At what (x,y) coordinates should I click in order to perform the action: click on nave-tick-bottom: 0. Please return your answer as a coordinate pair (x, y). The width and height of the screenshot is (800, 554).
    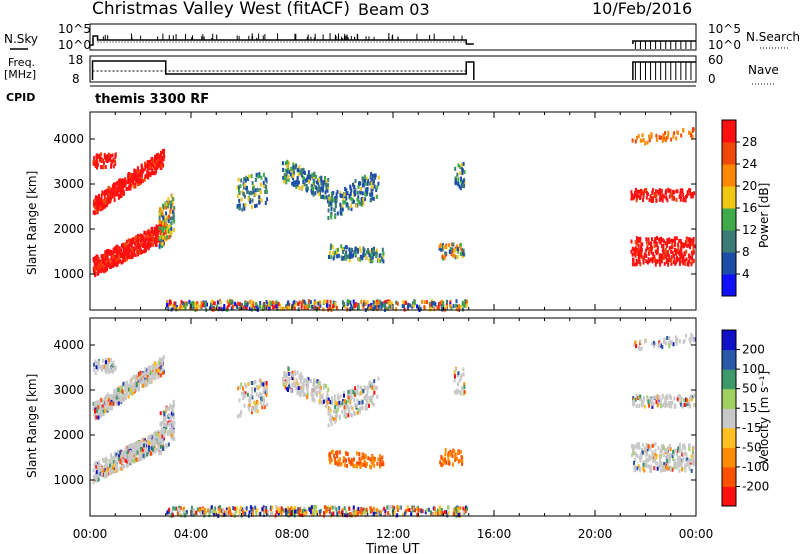
    Looking at the image, I should click on (712, 79).